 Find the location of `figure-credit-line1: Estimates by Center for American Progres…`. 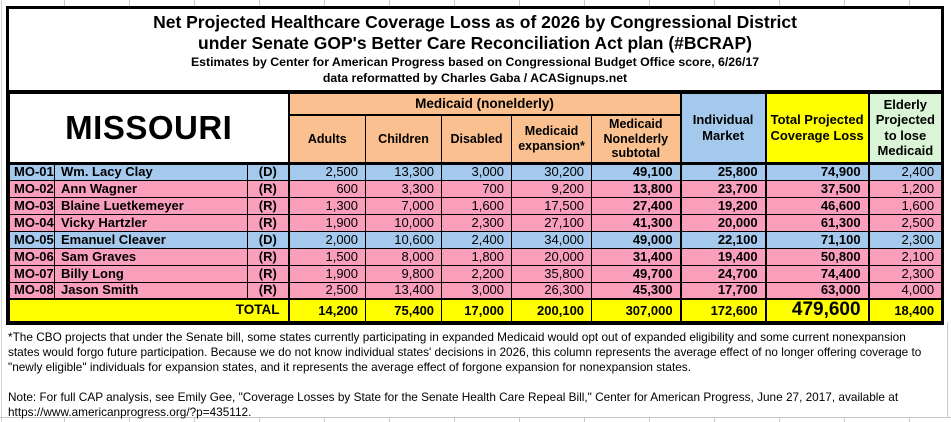

figure-credit-line1: Estimates by Center for American Progres… is located at coordinates (475, 62).